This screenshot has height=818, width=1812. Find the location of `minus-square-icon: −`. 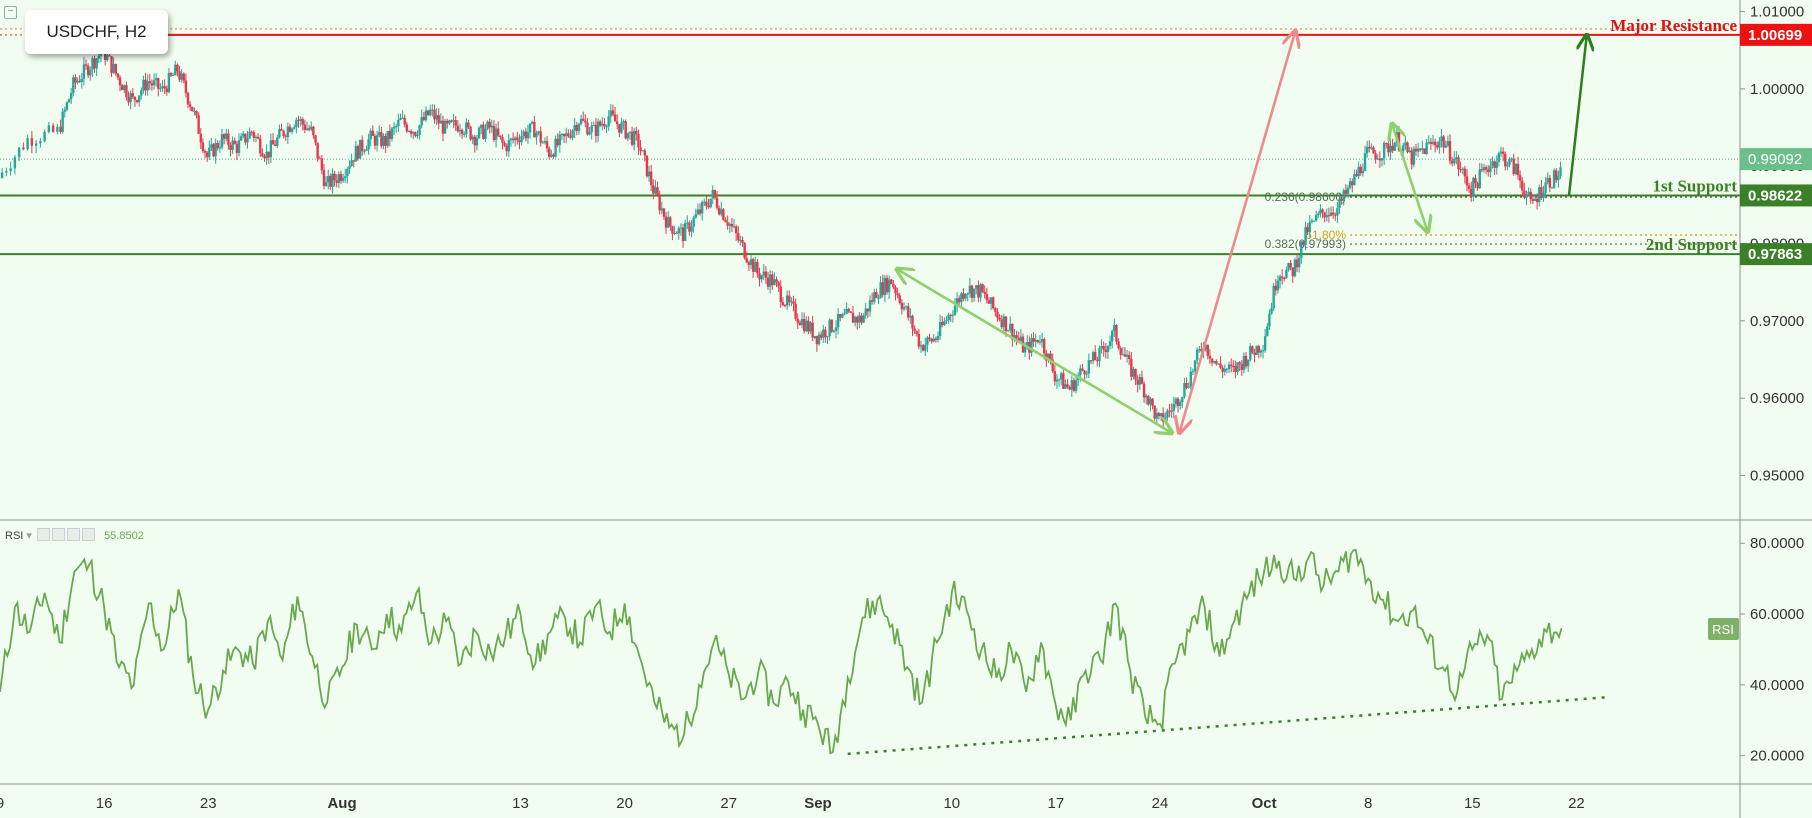

minus-square-icon: − is located at coordinates (10, 12).